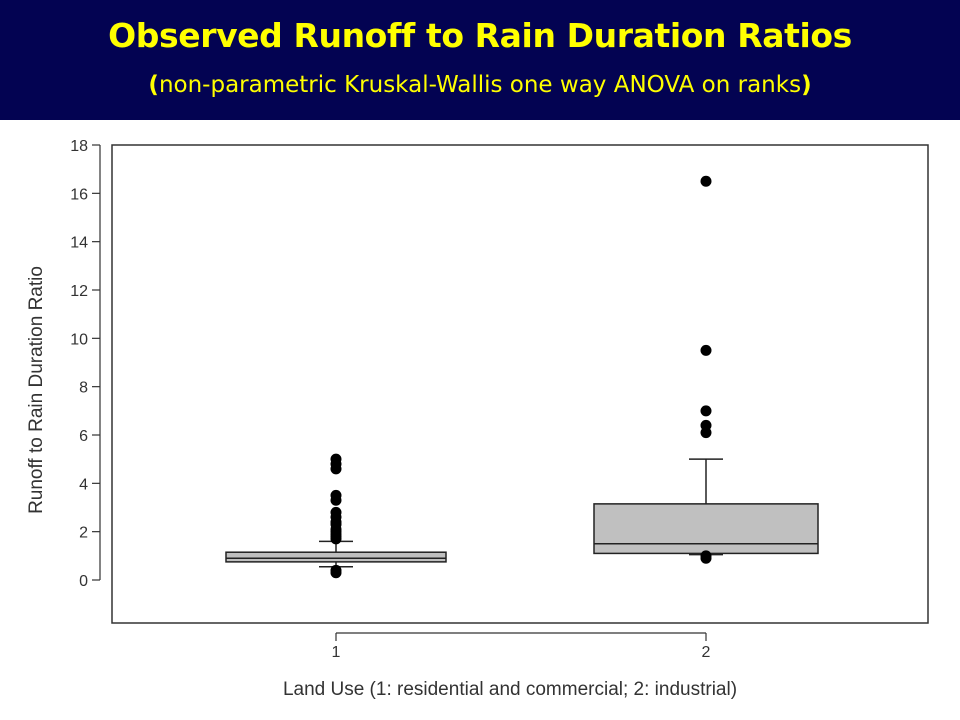 The image size is (960, 720). Describe the element at coordinates (83, 484) in the screenshot. I see `y-tick-label: 4` at that location.